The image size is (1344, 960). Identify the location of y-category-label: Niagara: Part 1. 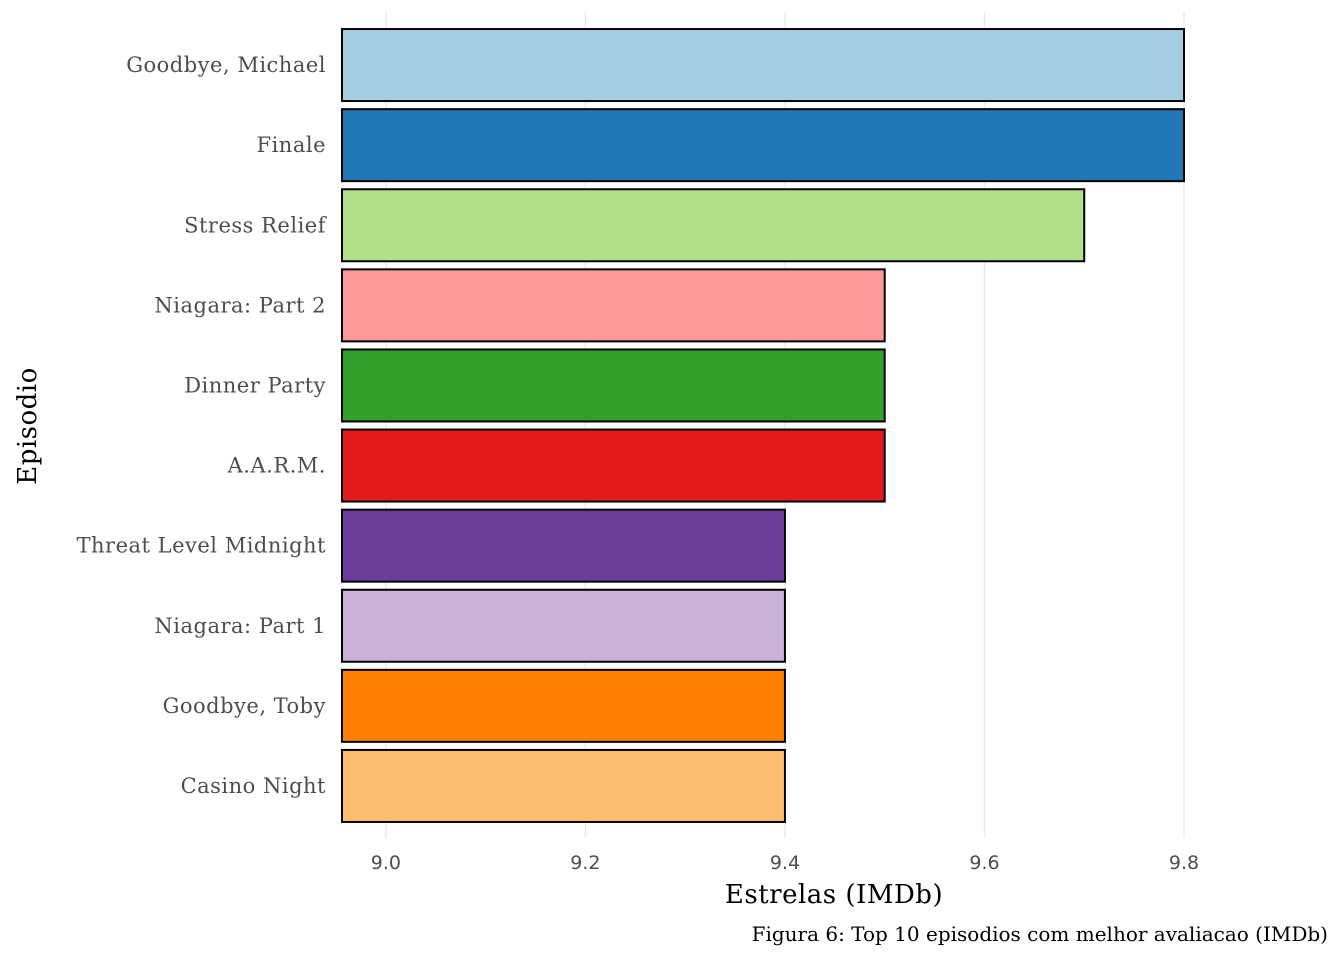
(240, 626).